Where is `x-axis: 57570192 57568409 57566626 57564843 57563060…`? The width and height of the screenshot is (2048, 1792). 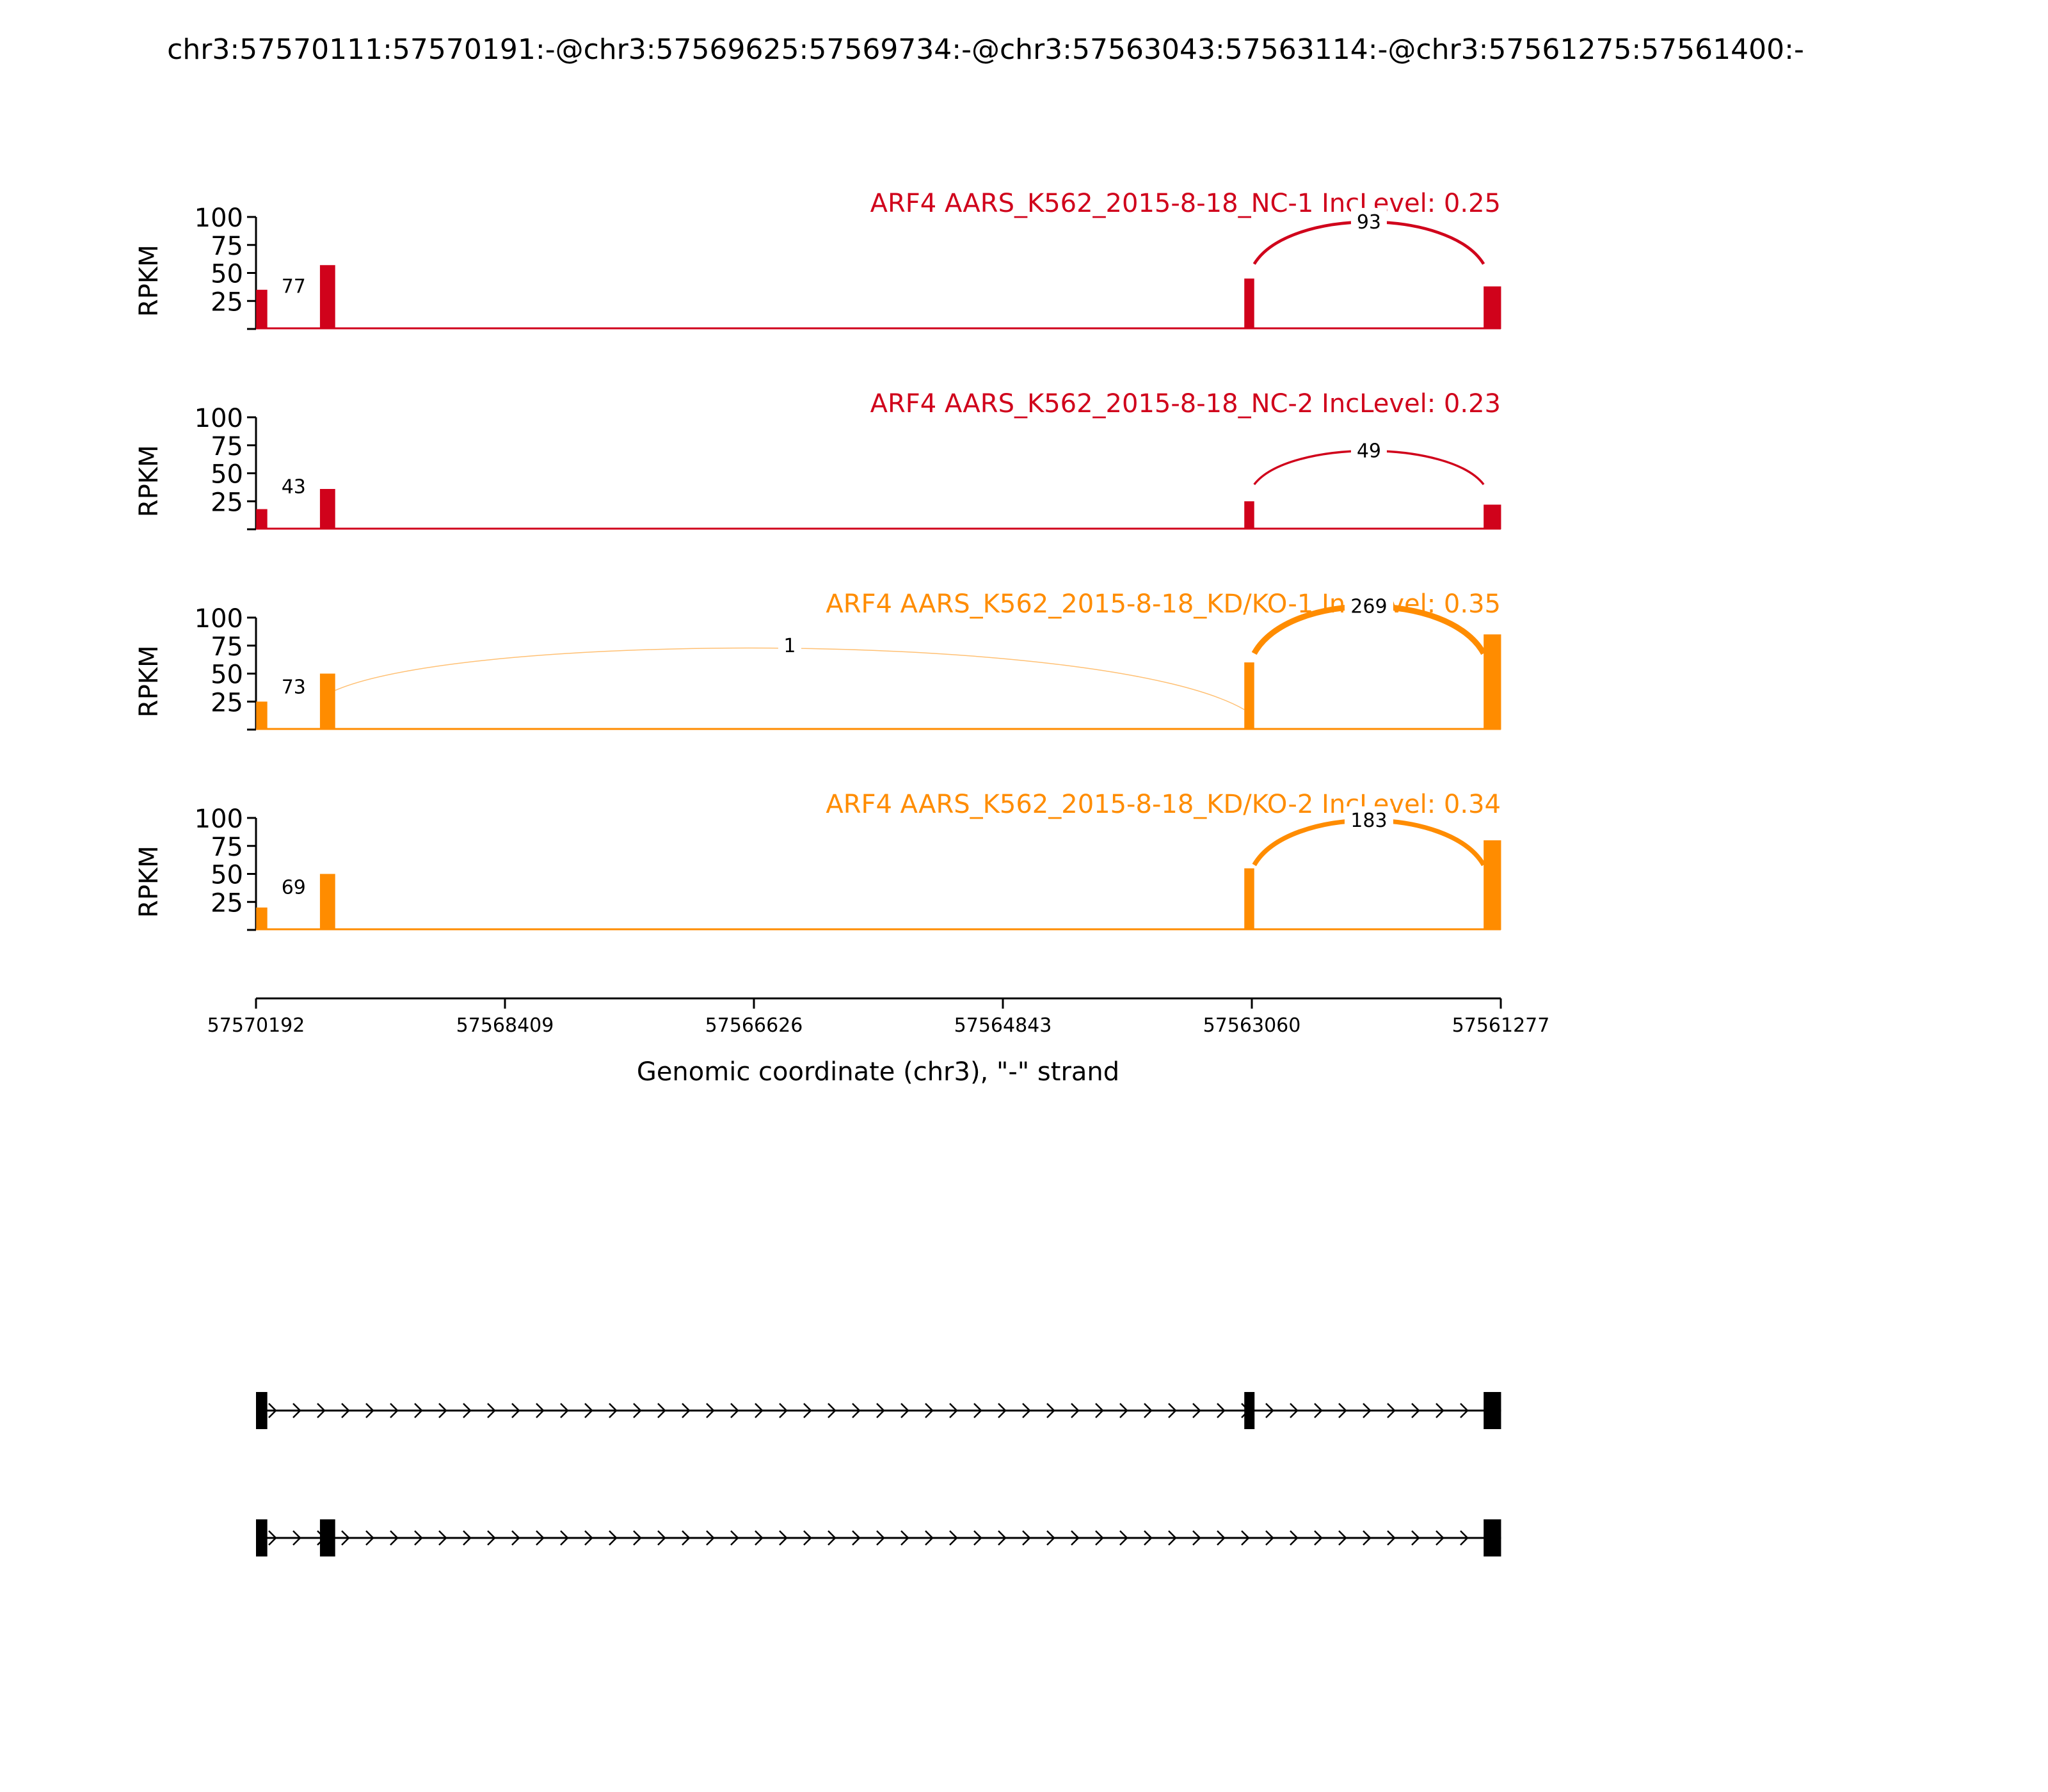 x-axis: 57570192 57568409 57566626 57564843 57563060… is located at coordinates (878, 1017).